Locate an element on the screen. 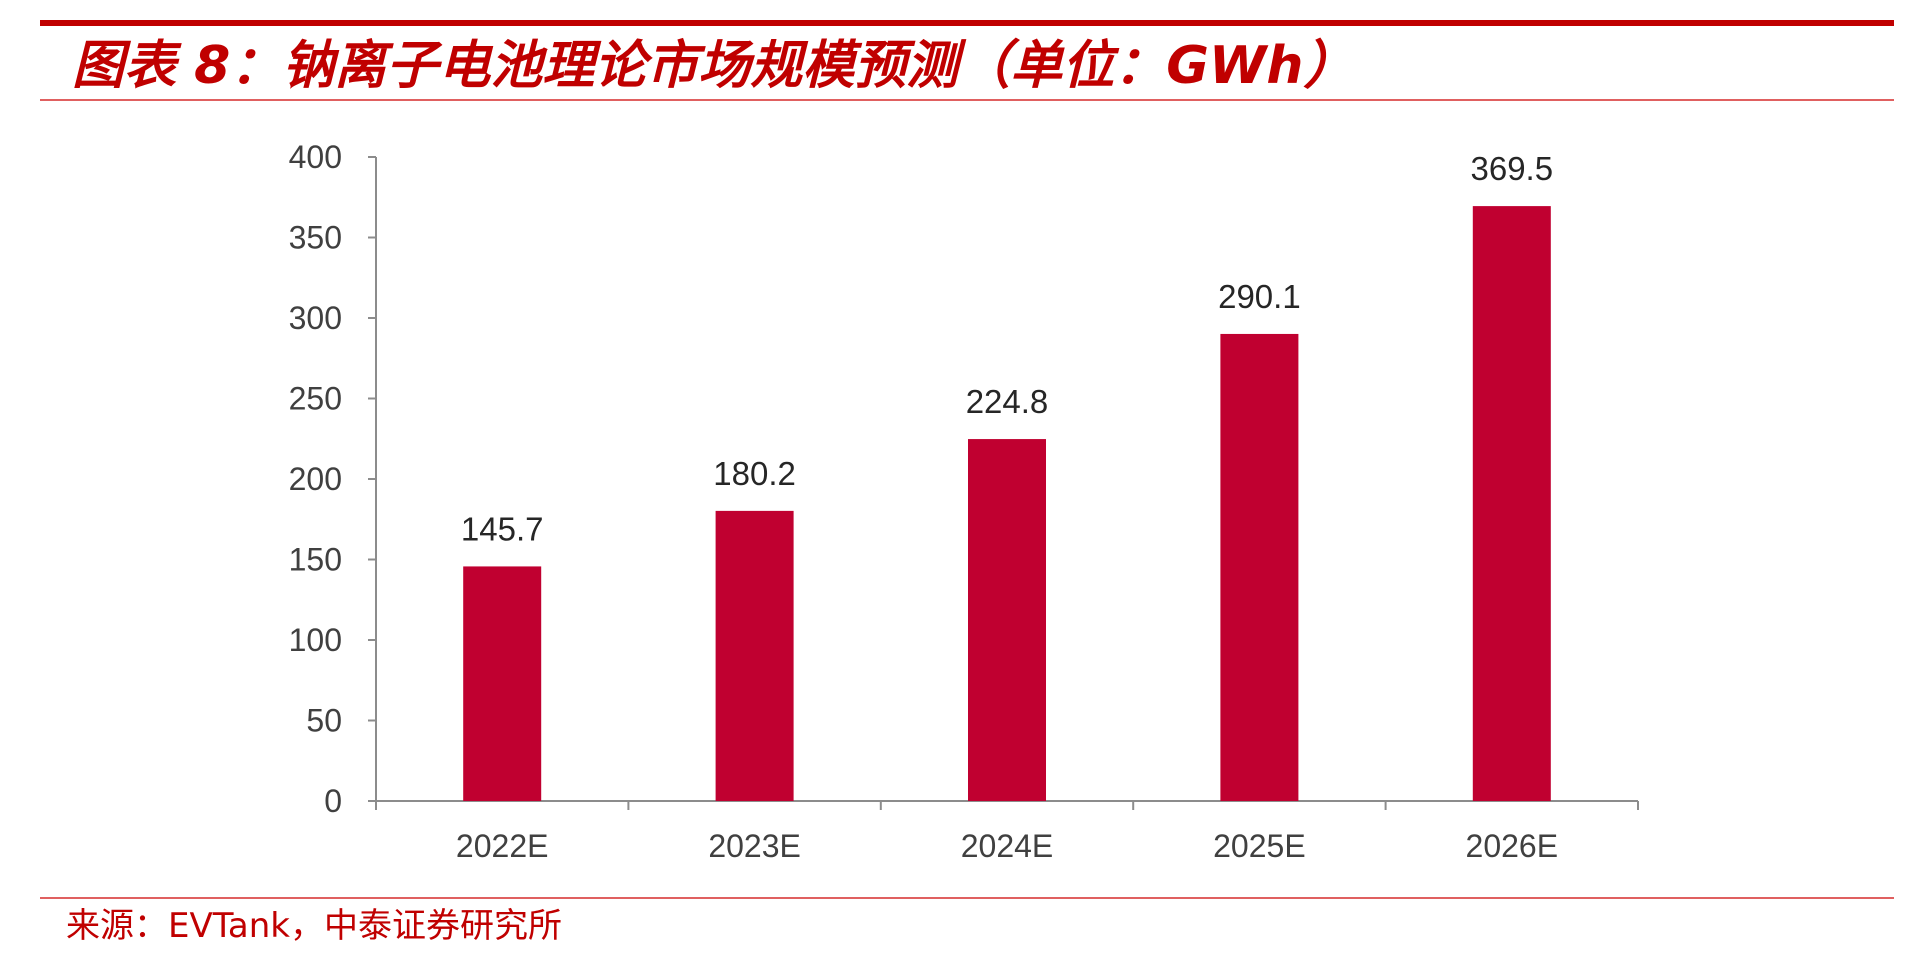 The width and height of the screenshot is (1919, 955). y-tick-label: 300 is located at coordinates (315, 318).